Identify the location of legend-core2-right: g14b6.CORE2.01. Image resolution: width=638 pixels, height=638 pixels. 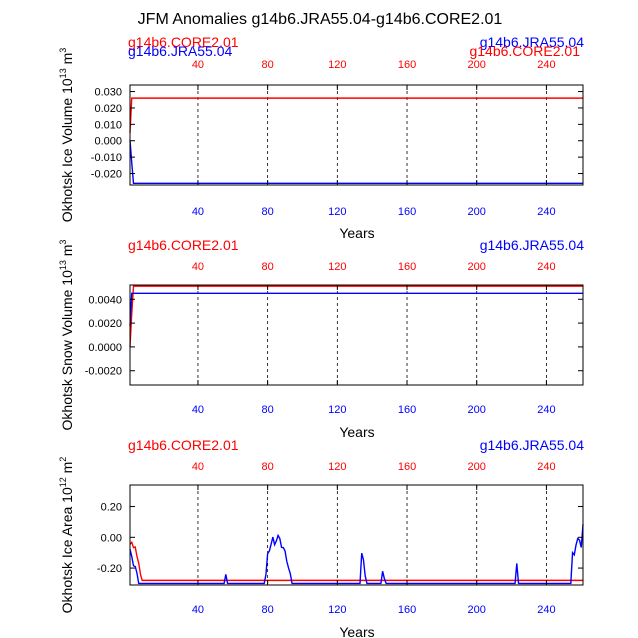
(524, 51).